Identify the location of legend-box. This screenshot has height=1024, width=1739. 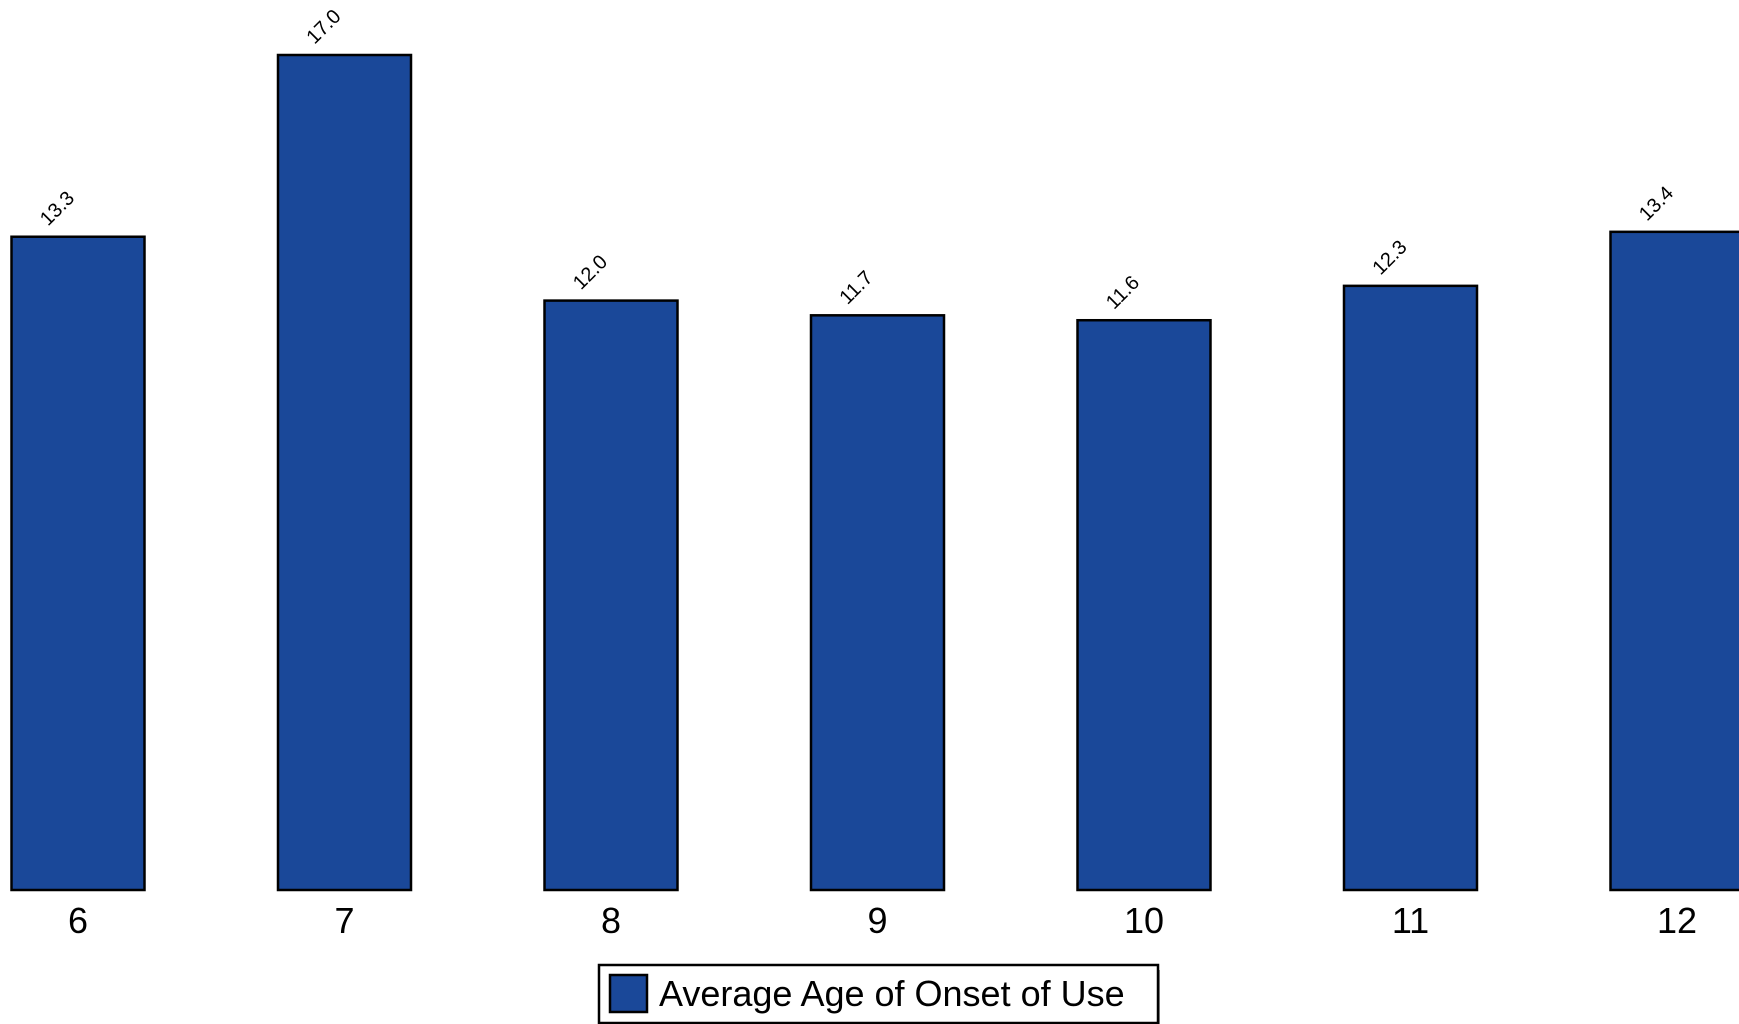
(878, 993).